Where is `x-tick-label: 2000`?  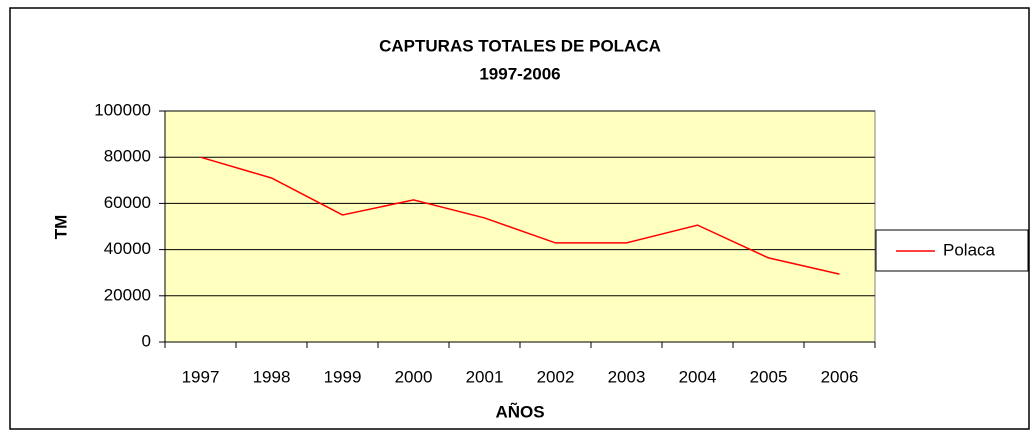 x-tick-label: 2000 is located at coordinates (414, 376).